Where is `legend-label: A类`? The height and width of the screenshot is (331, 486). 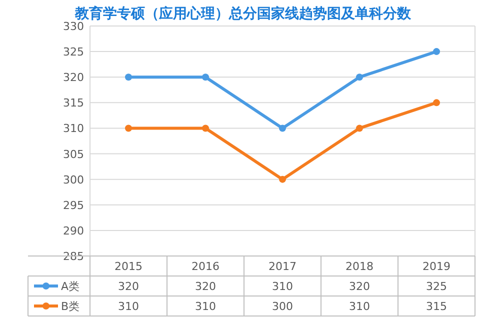
legend-label: A类 is located at coordinates (70, 286).